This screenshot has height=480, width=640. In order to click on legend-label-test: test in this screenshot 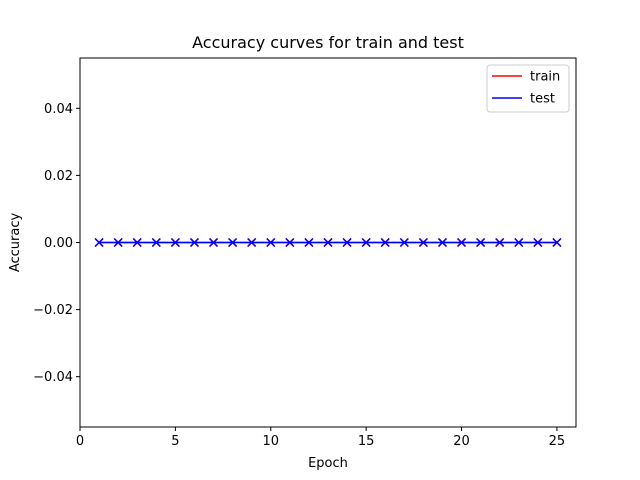, I will do `click(542, 99)`.